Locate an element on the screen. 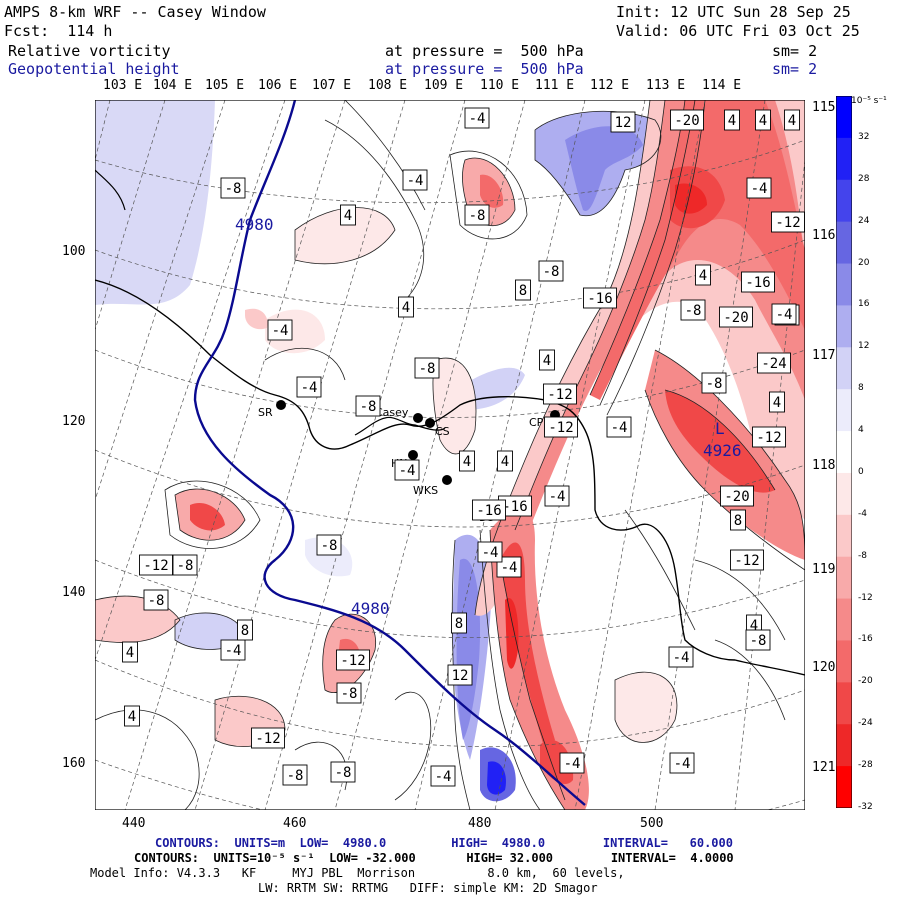 The height and width of the screenshot is (900, 900). station-label-sr: SR is located at coordinates (265, 412).